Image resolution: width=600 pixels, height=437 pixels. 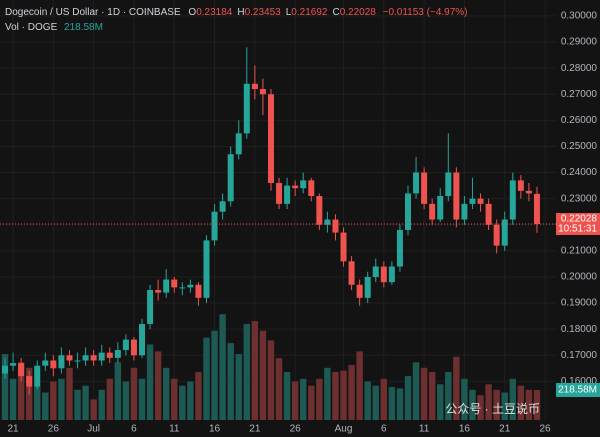 What do you see at coordinates (579, 303) in the screenshot?
I see `y-tick-label: 0.19000` at bounding box center [579, 303].